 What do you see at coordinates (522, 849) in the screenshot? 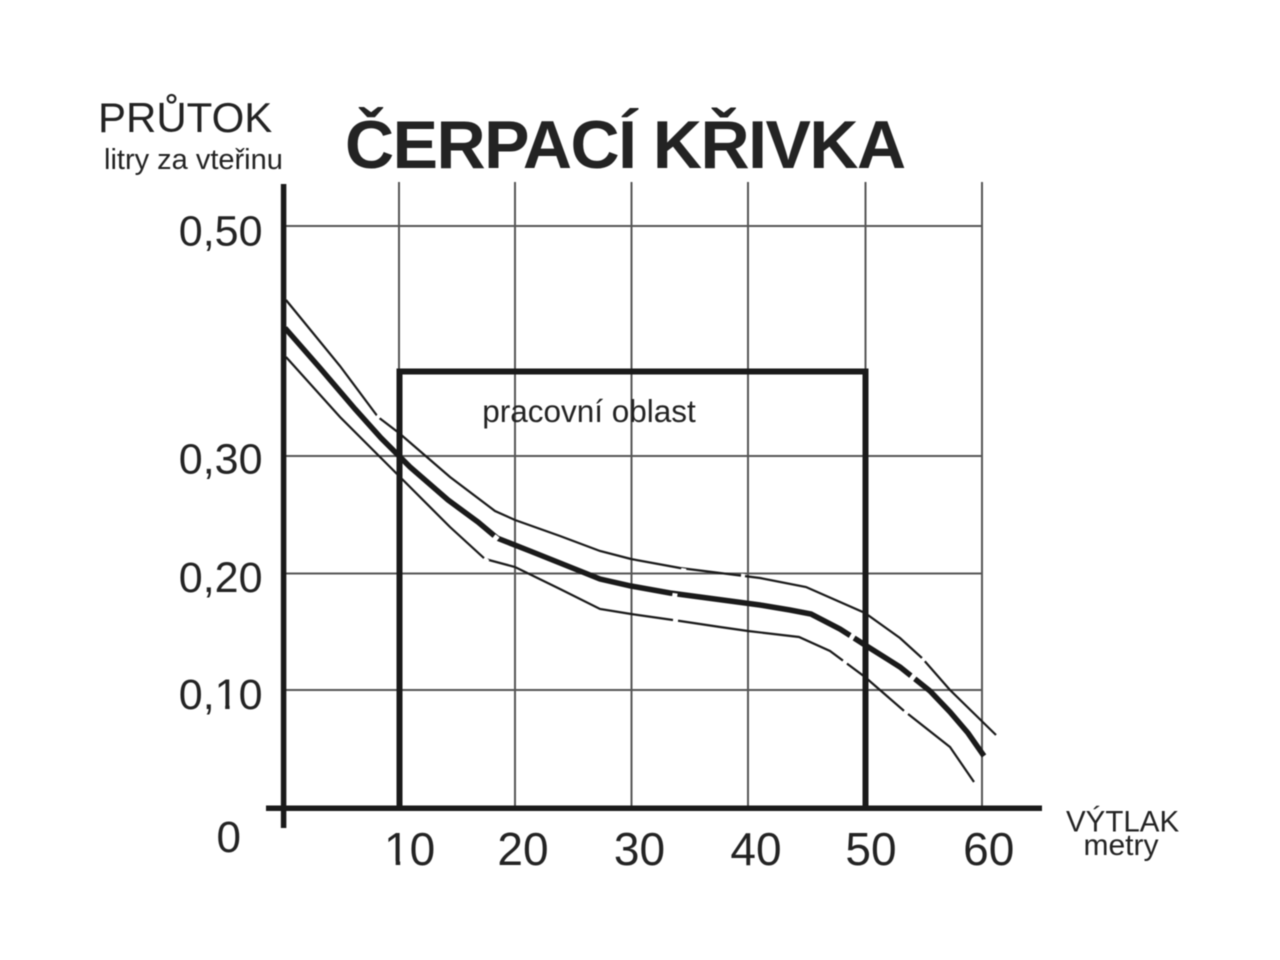
I see `svg-text: 20` at bounding box center [522, 849].